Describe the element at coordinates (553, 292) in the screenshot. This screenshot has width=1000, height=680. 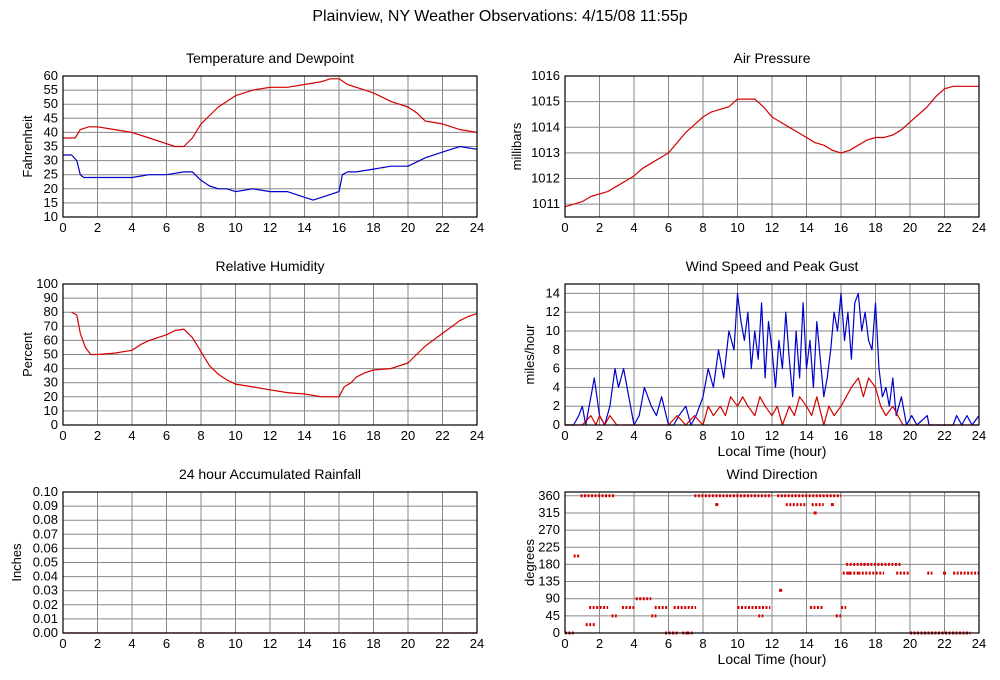
I see `y-tick-label: 14` at that location.